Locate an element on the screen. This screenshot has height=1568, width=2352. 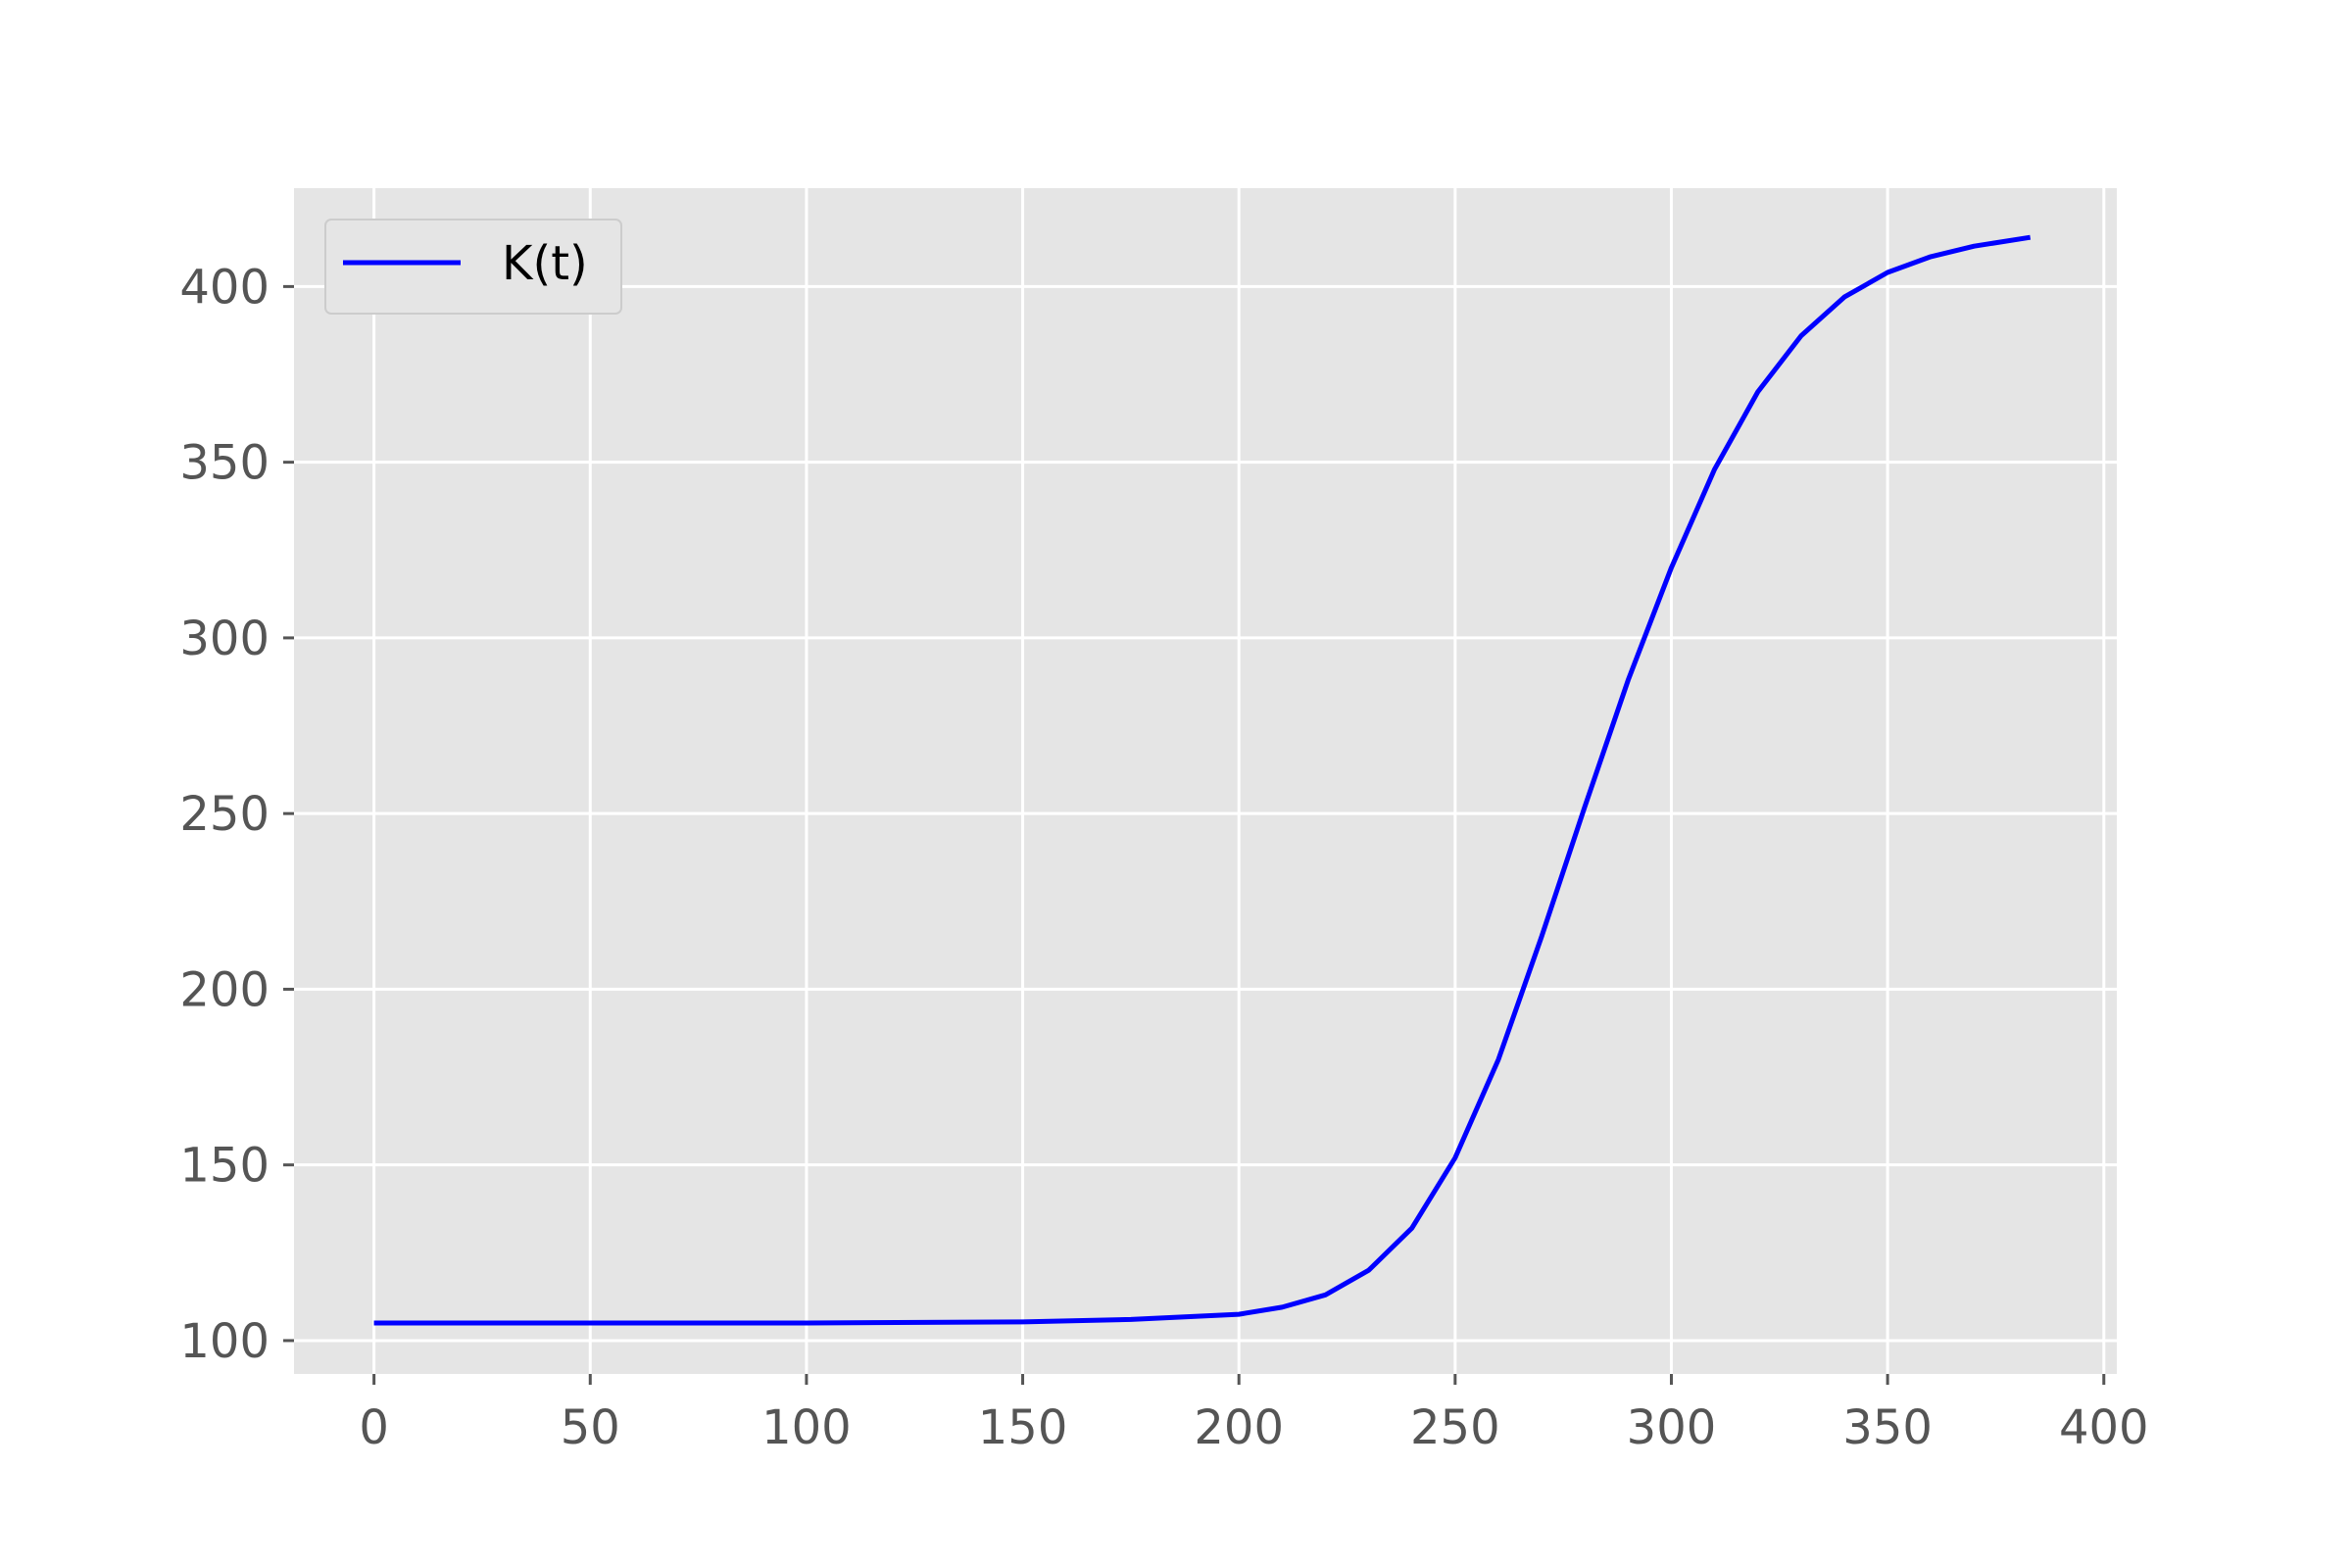
x-tick-label: 400 is located at coordinates (2104, 1427).